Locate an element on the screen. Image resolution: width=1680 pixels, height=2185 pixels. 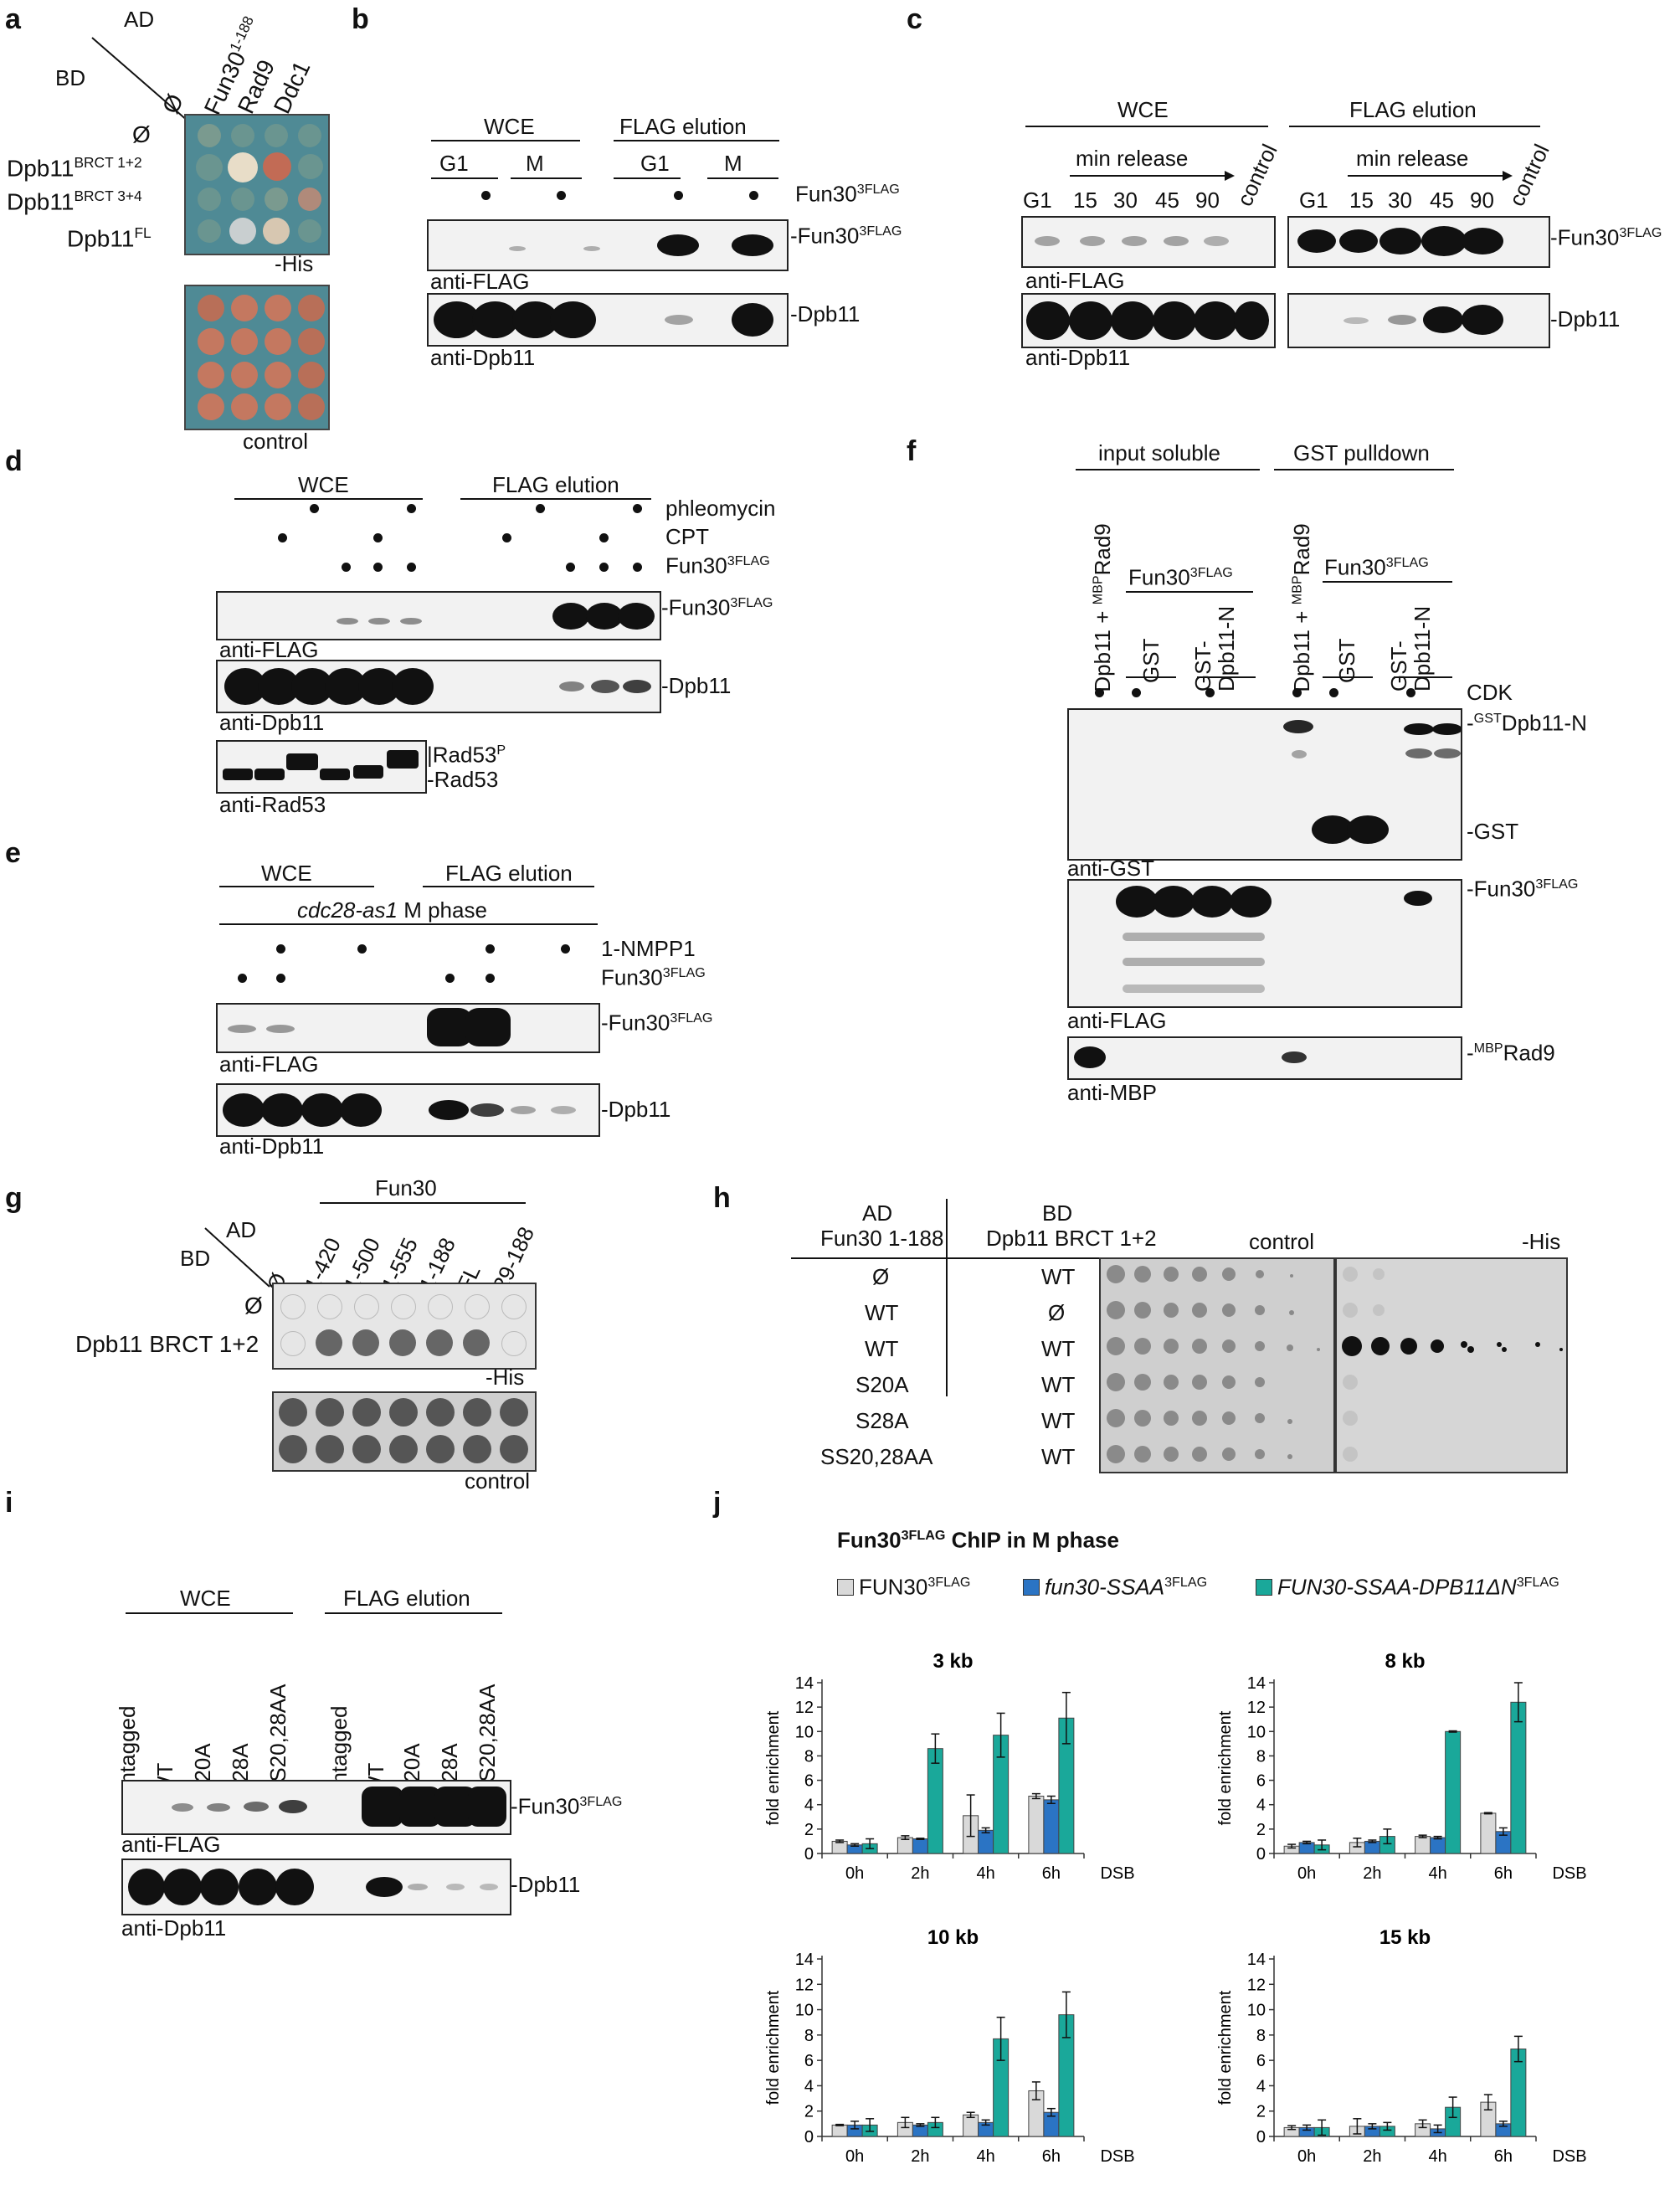
f-ab-flag: anti-FLAG is located at coordinates (1117, 1020).